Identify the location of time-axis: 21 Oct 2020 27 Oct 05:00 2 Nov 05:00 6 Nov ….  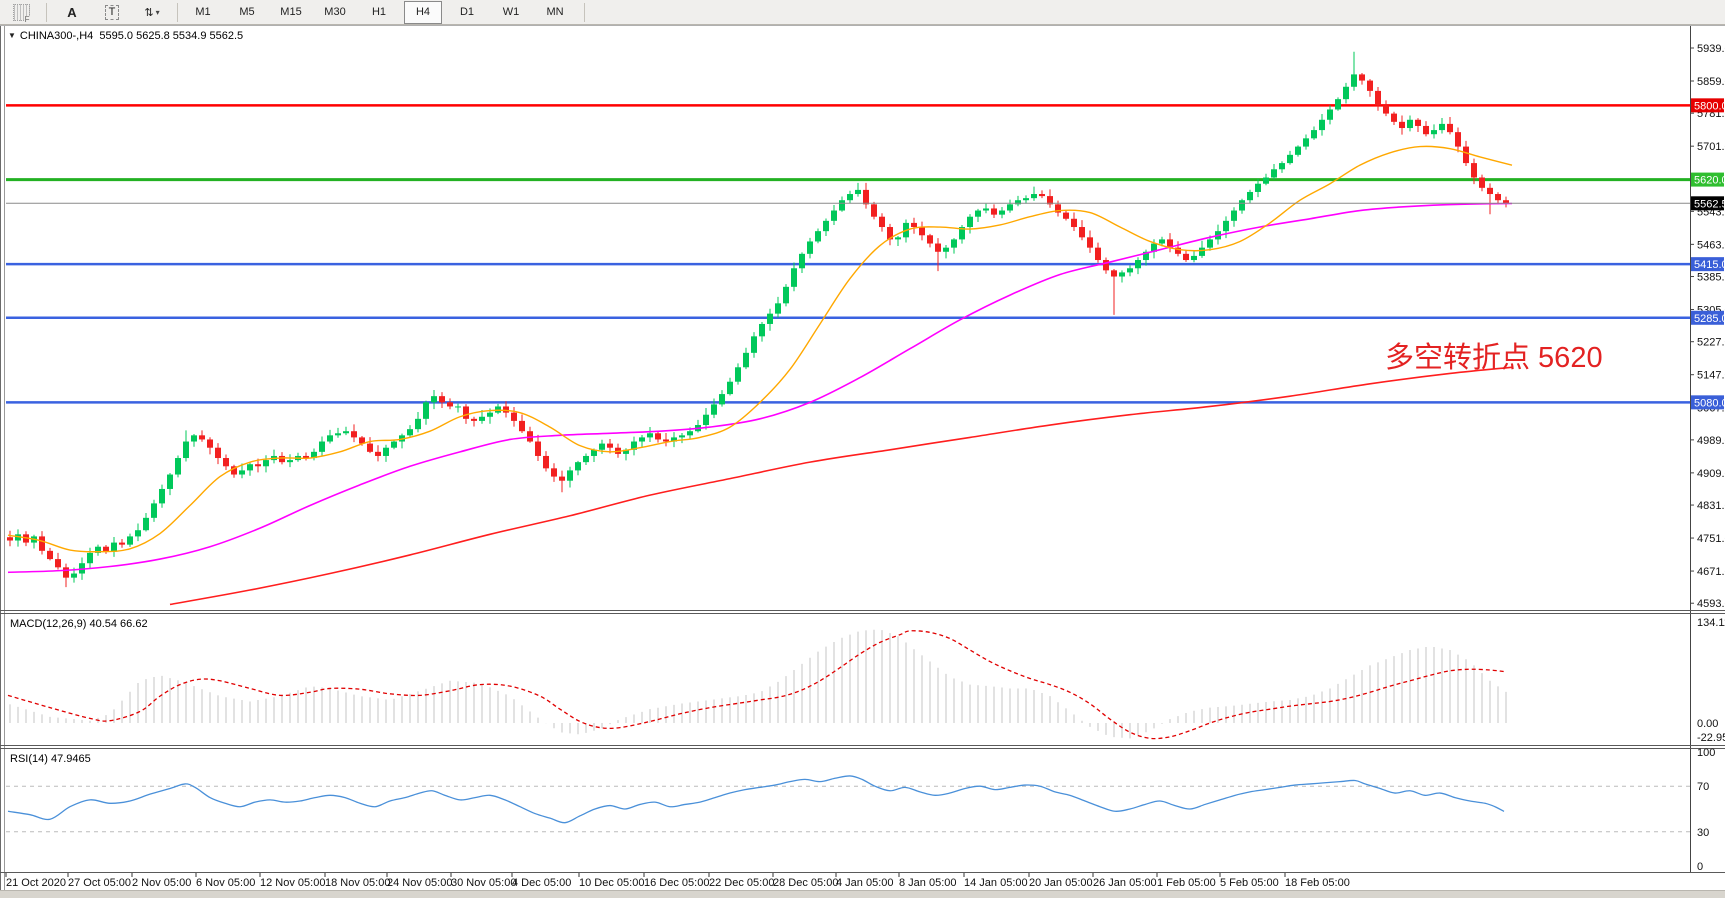
(677, 881).